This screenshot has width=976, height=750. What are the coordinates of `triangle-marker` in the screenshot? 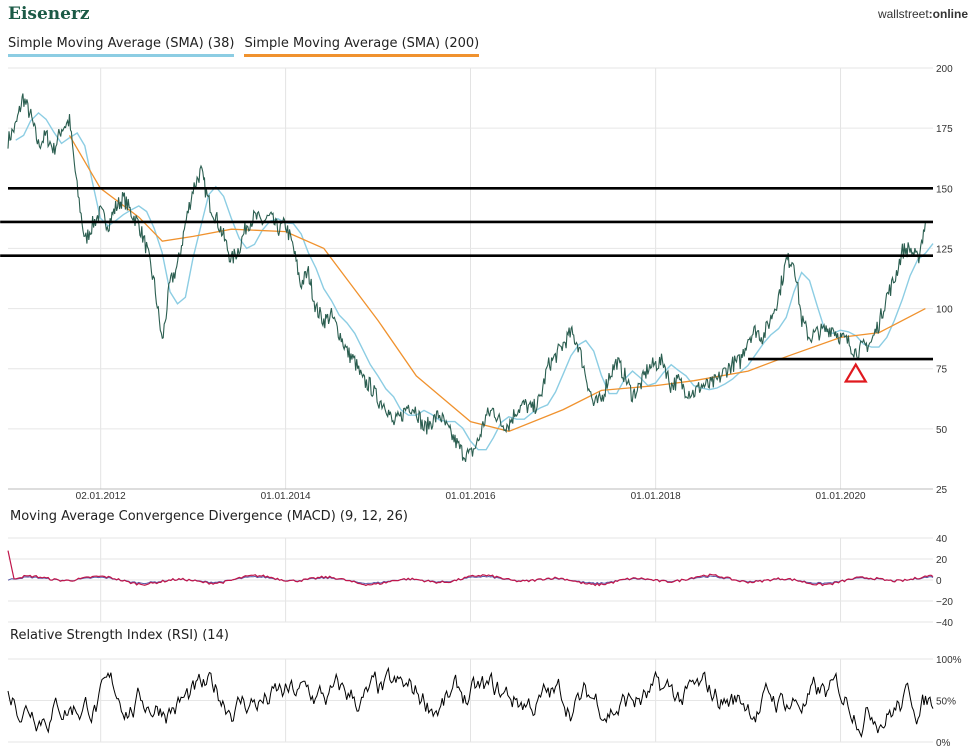 It's located at (855, 372).